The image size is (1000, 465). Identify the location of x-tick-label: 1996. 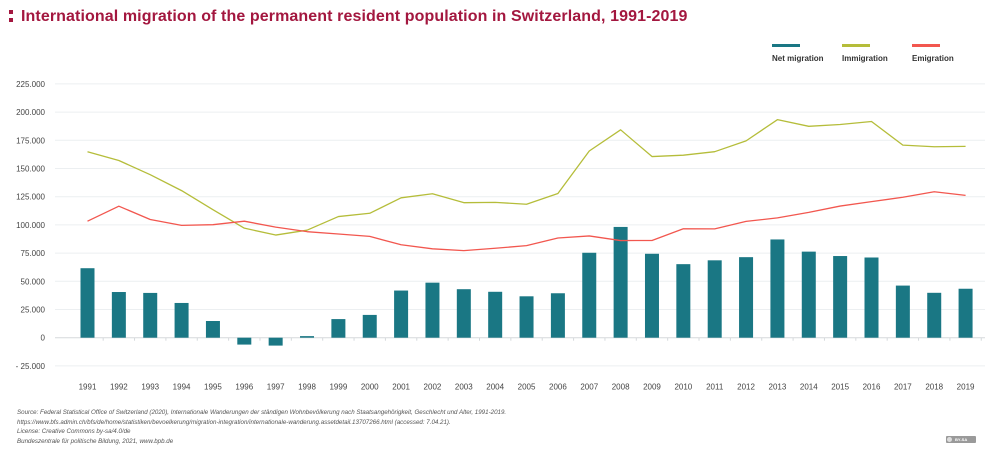
(244, 387).